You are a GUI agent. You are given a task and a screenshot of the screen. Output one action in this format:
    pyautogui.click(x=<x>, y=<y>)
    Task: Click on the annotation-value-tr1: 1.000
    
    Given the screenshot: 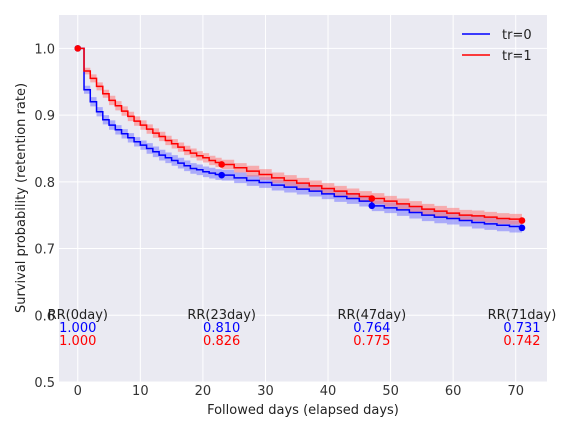 What is the action you would take?
    pyautogui.click(x=77, y=341)
    